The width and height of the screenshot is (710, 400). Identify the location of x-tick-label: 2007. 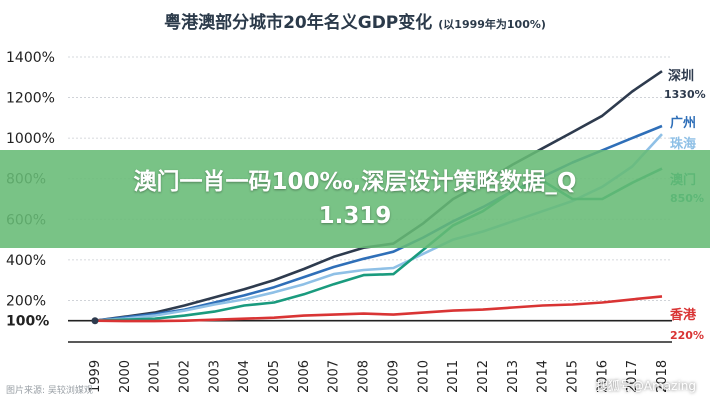
(334, 376).